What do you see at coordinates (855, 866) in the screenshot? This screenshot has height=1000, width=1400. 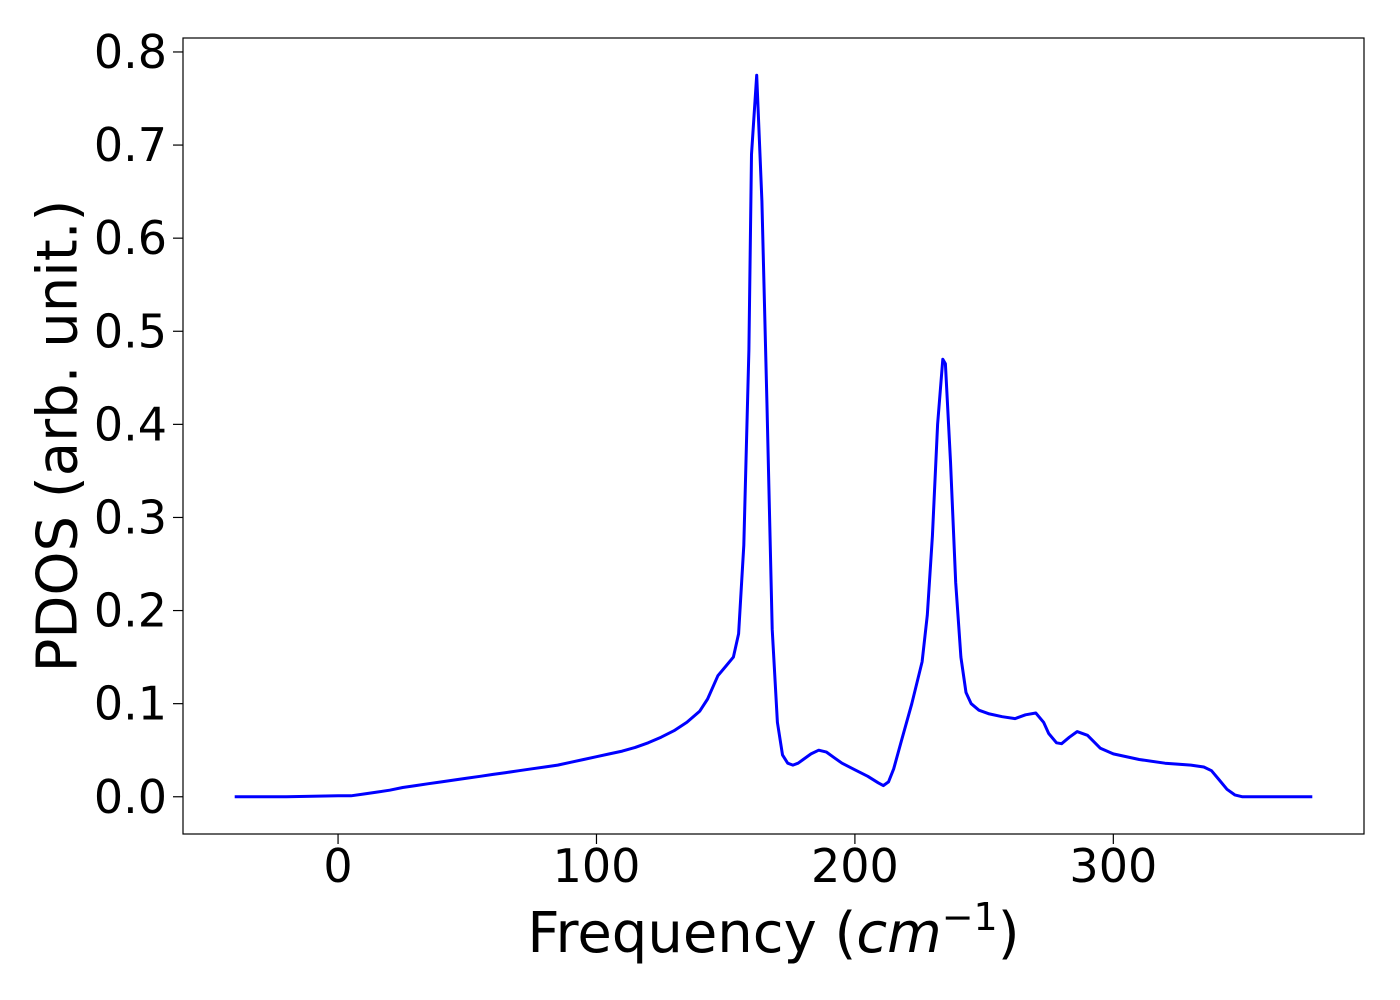 I see `x-tick-label: 200` at bounding box center [855, 866].